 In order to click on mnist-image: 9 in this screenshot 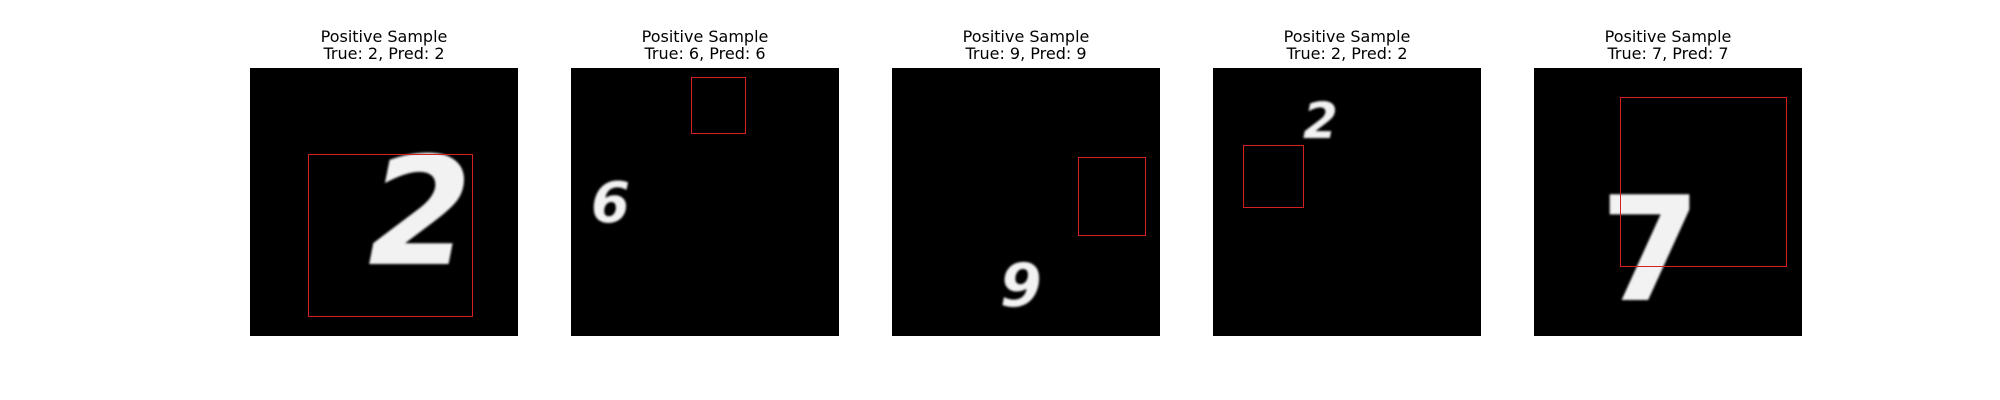, I will do `click(1026, 202)`.